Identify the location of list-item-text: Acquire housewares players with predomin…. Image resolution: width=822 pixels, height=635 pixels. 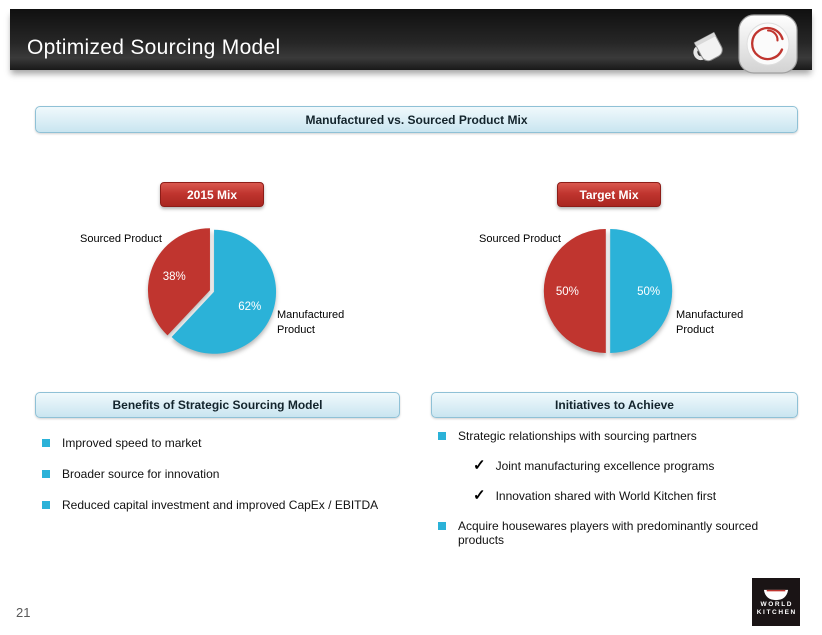
(608, 533).